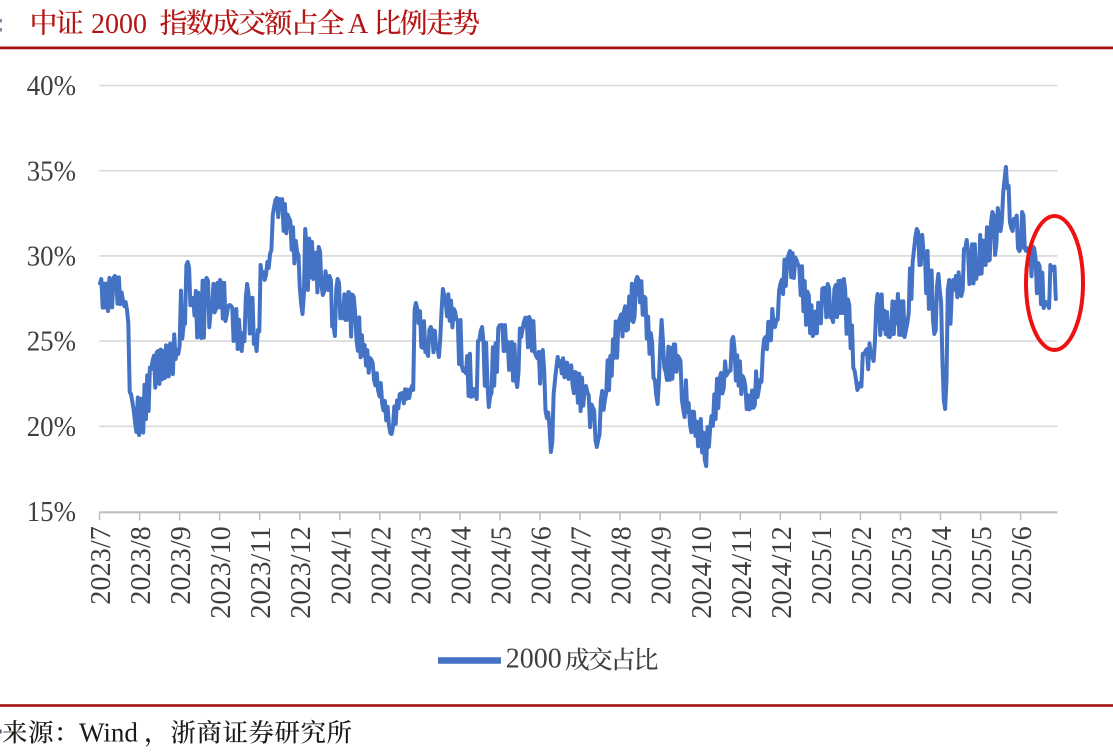  Describe the element at coordinates (622, 565) in the screenshot. I see `svg-text: 2024/8` at that location.